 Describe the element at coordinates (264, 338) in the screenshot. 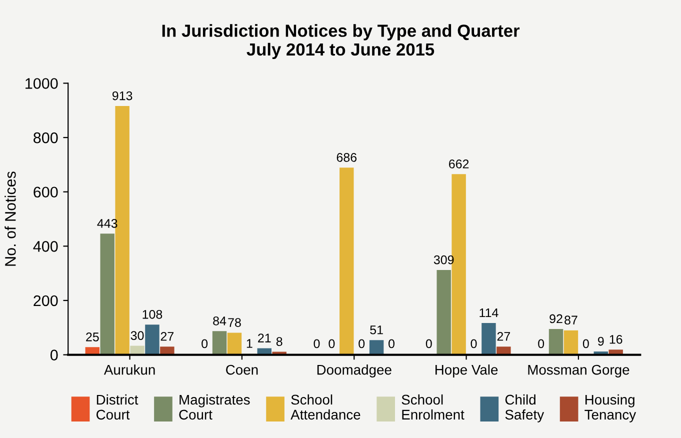

I see `data-label: 21` at that location.